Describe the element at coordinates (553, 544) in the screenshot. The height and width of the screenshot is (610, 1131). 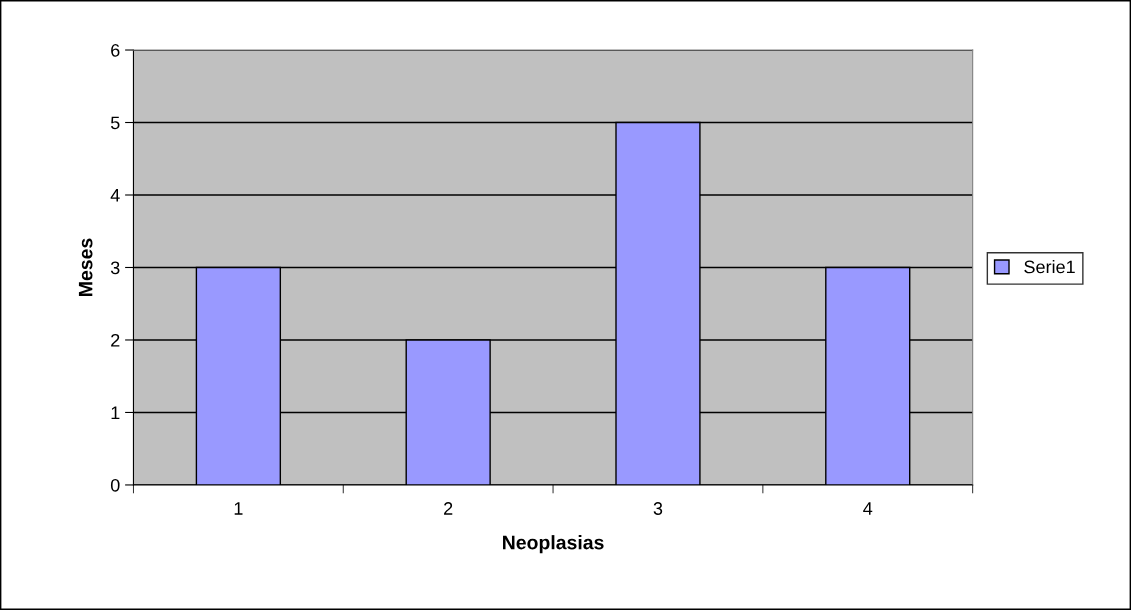
I see `x-axis-title: Neoplasias` at that location.